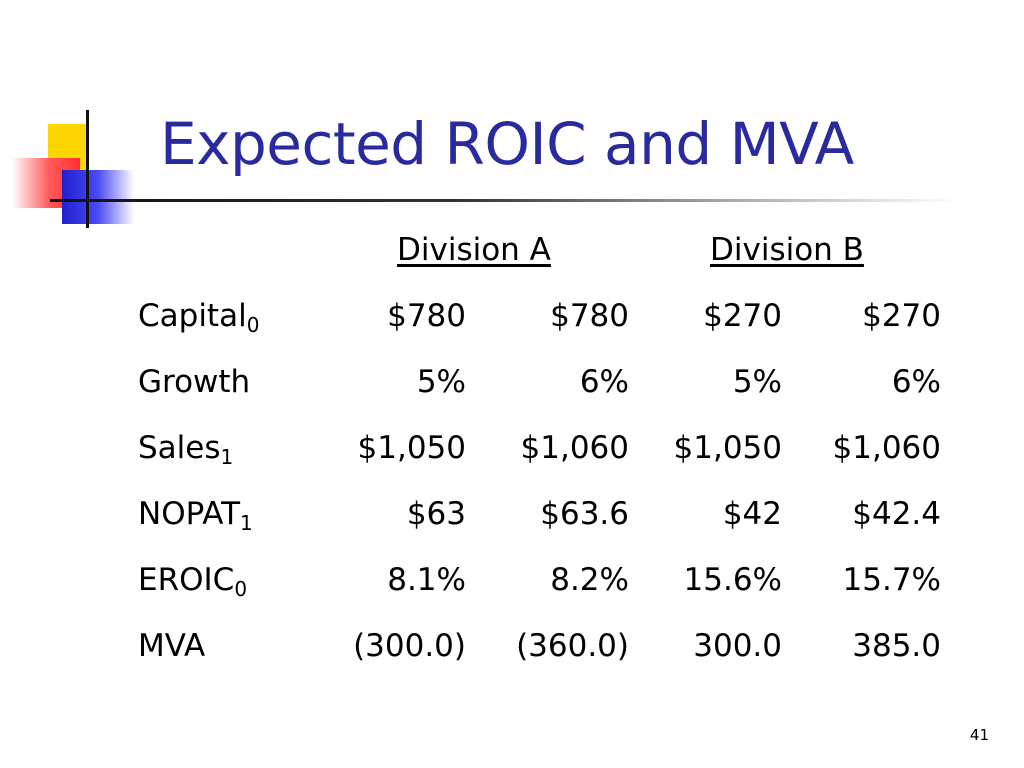 Image resolution: width=1024 pixels, height=768 pixels. I want to click on table-cell: 8.1%, so click(426, 580).